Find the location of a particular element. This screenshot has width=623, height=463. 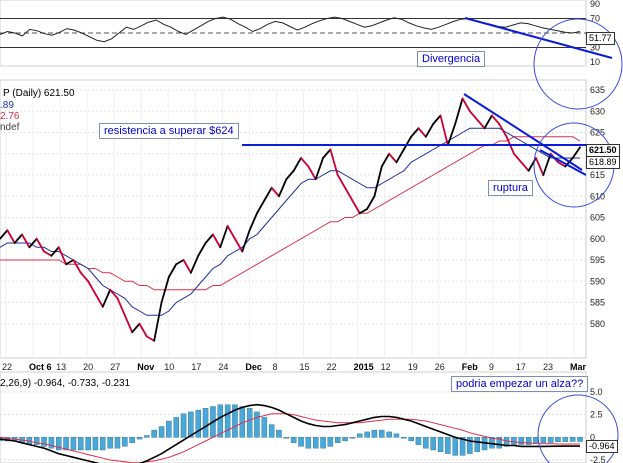

macd-legend-params: 2,26,9) -0.964, -0.733, -0.231 is located at coordinates (65, 383).